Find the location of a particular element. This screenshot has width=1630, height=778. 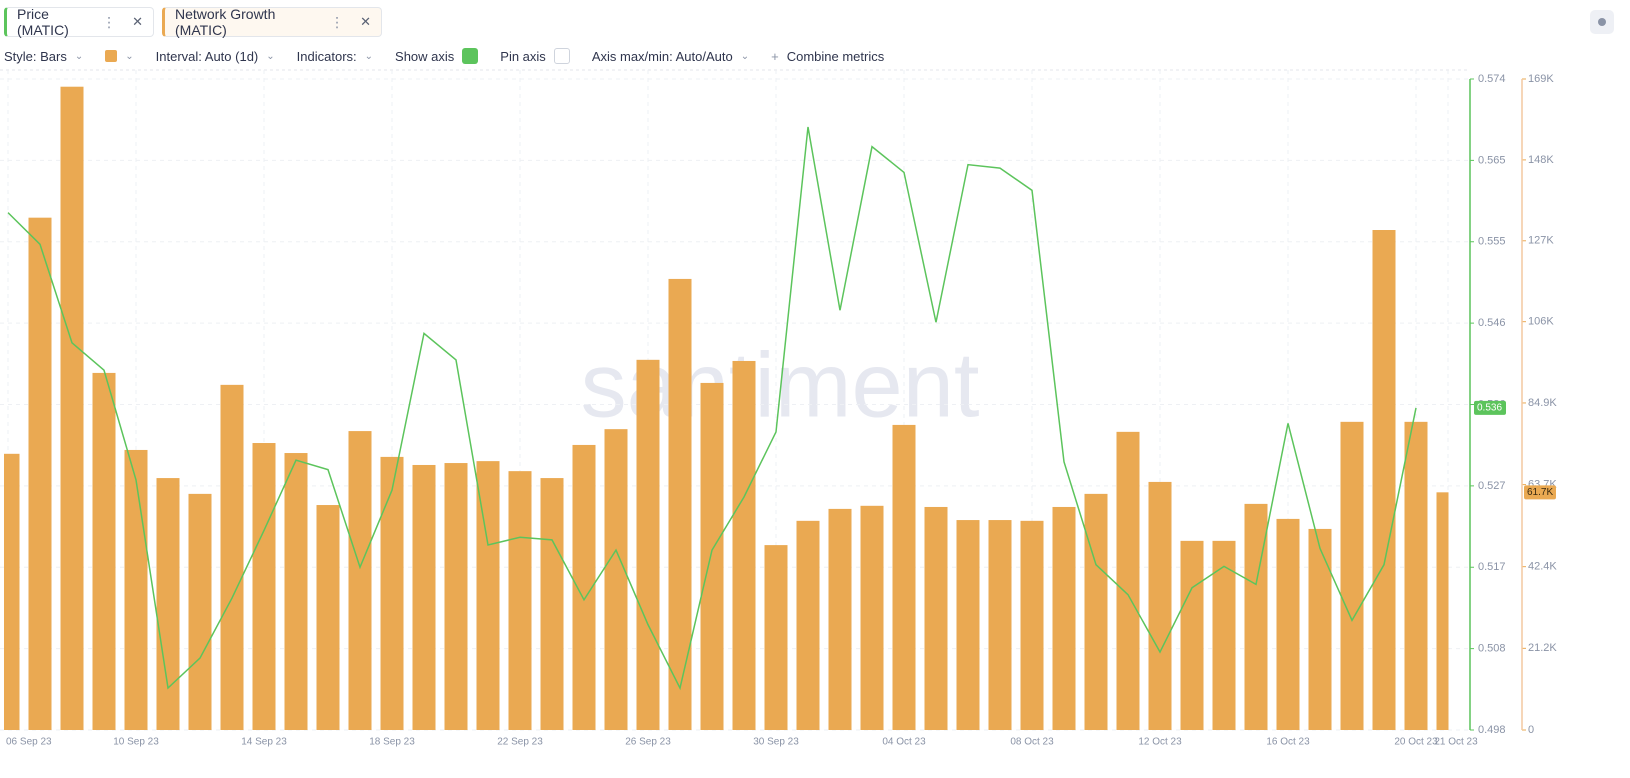

x-tick-label: 14 Sep 23 is located at coordinates (264, 742).